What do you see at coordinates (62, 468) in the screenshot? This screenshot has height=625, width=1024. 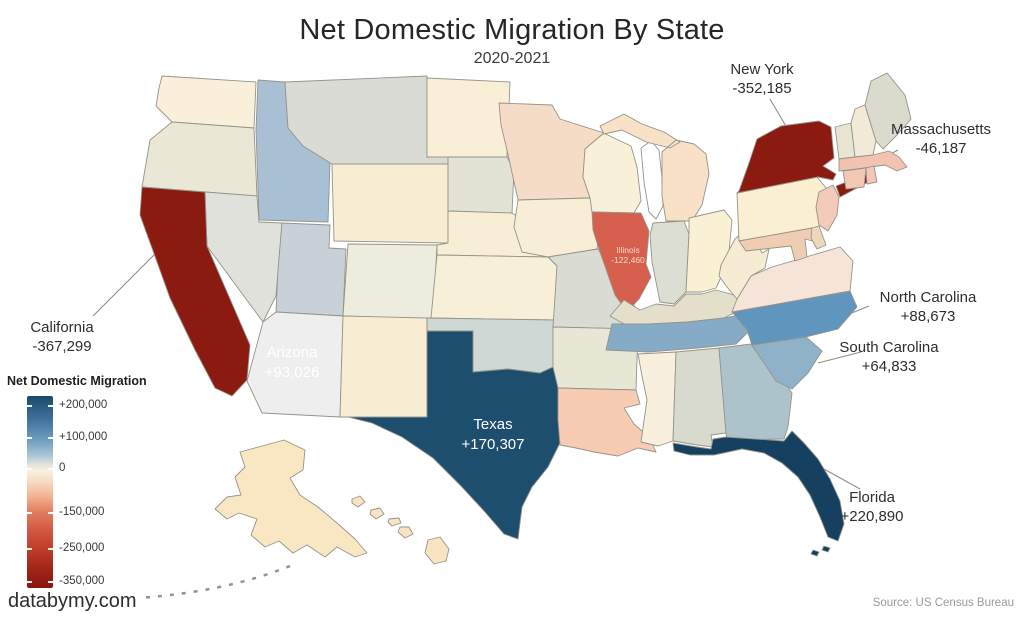 I see `legend-tick-label: 0` at bounding box center [62, 468].